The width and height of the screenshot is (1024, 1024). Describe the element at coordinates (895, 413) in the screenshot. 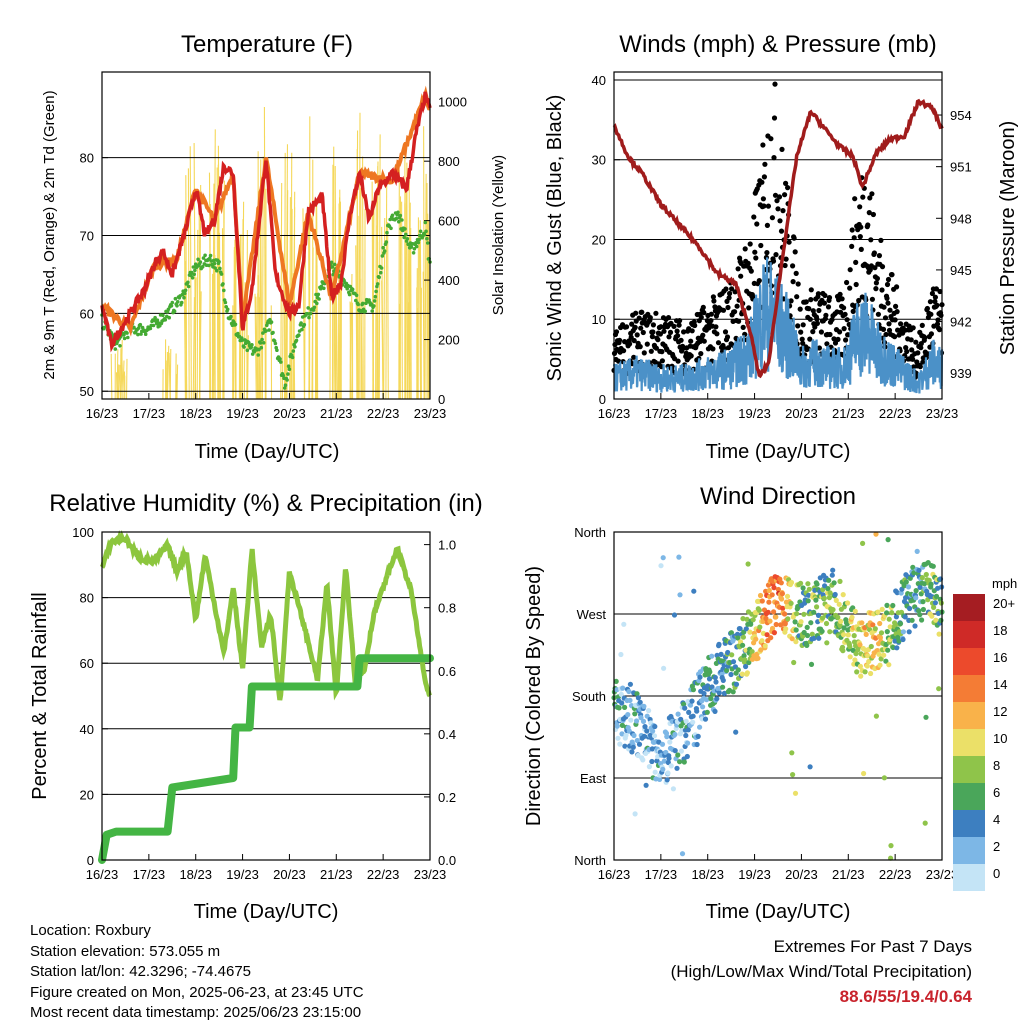

I see `winds-xtick-label: 22/23` at that location.